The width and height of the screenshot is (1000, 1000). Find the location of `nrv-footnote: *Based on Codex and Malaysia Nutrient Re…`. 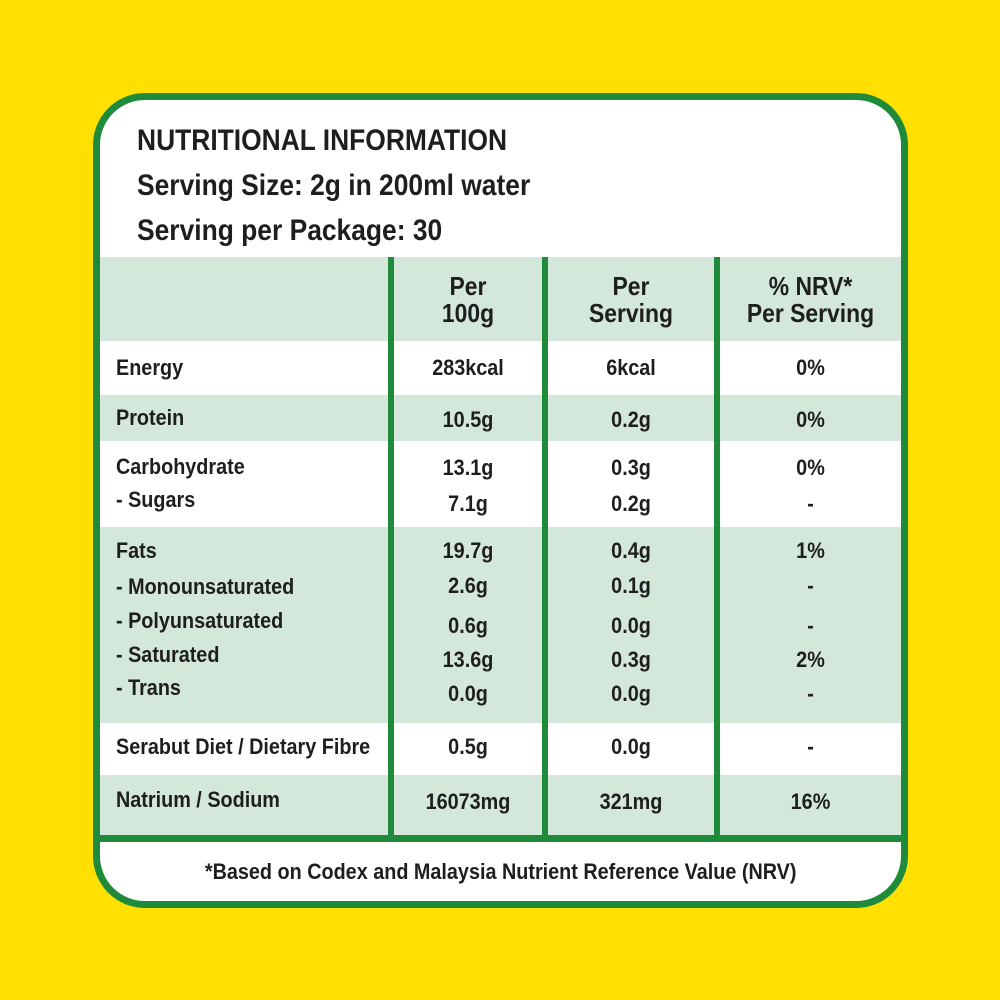

nrv-footnote: *Based on Codex and Malaysia Nutrient Re… is located at coordinates (500, 871).